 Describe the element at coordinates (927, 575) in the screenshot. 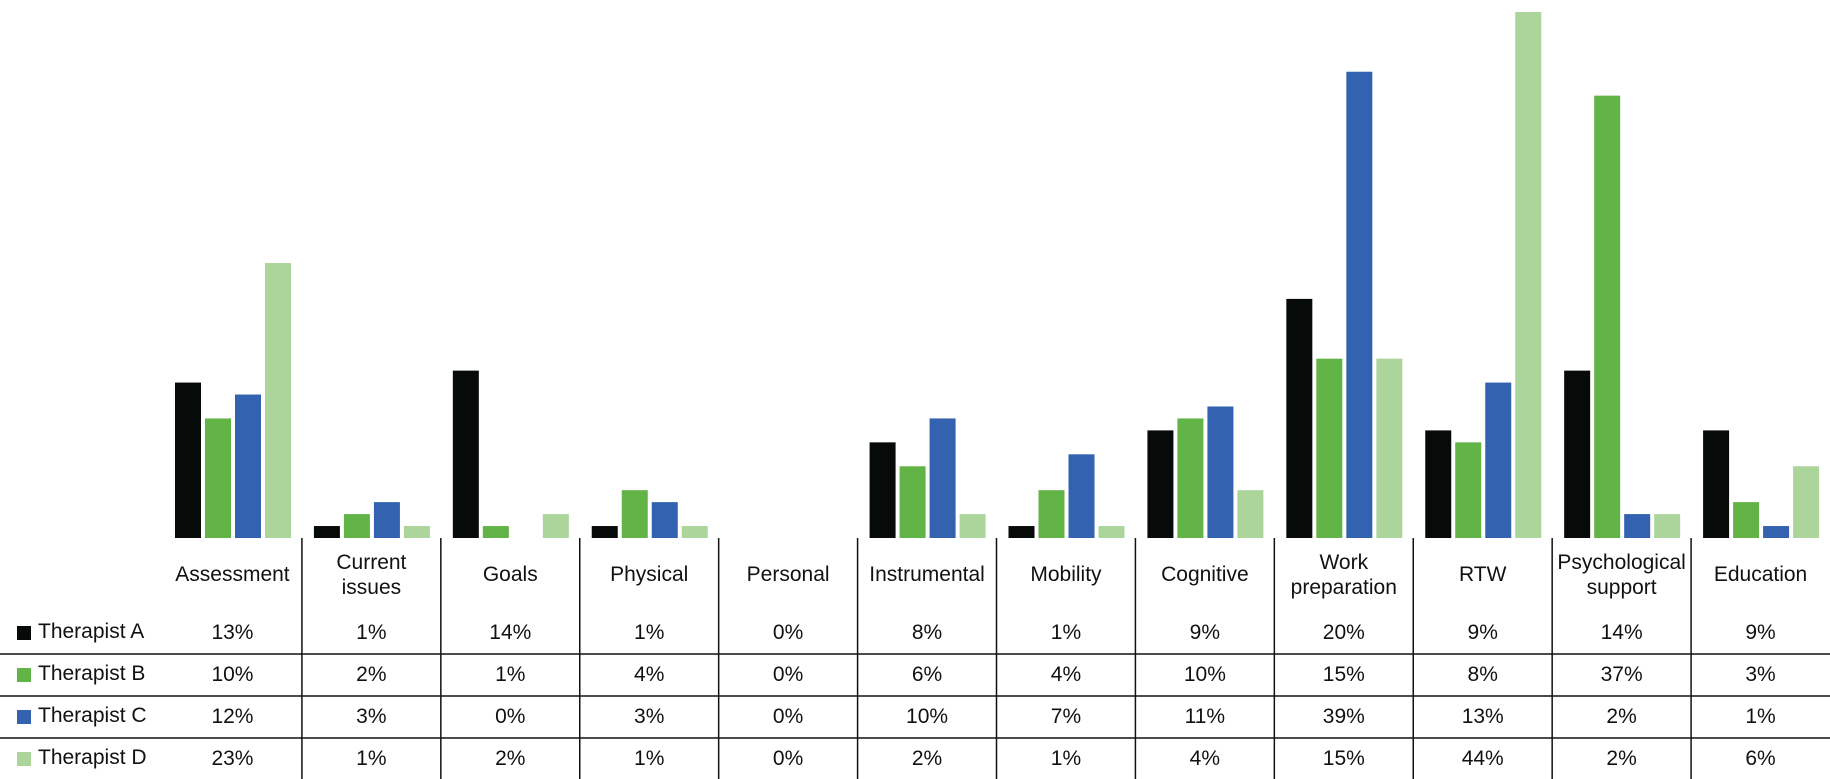

I see `category-label: Instrumental` at that location.